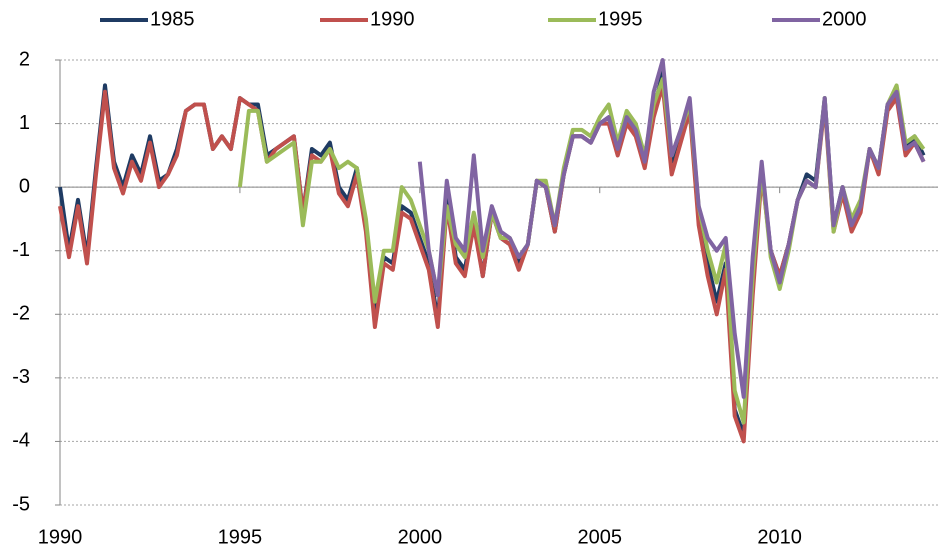 This screenshot has width=938, height=552. I want to click on y-tick-label: 1, so click(24, 123).